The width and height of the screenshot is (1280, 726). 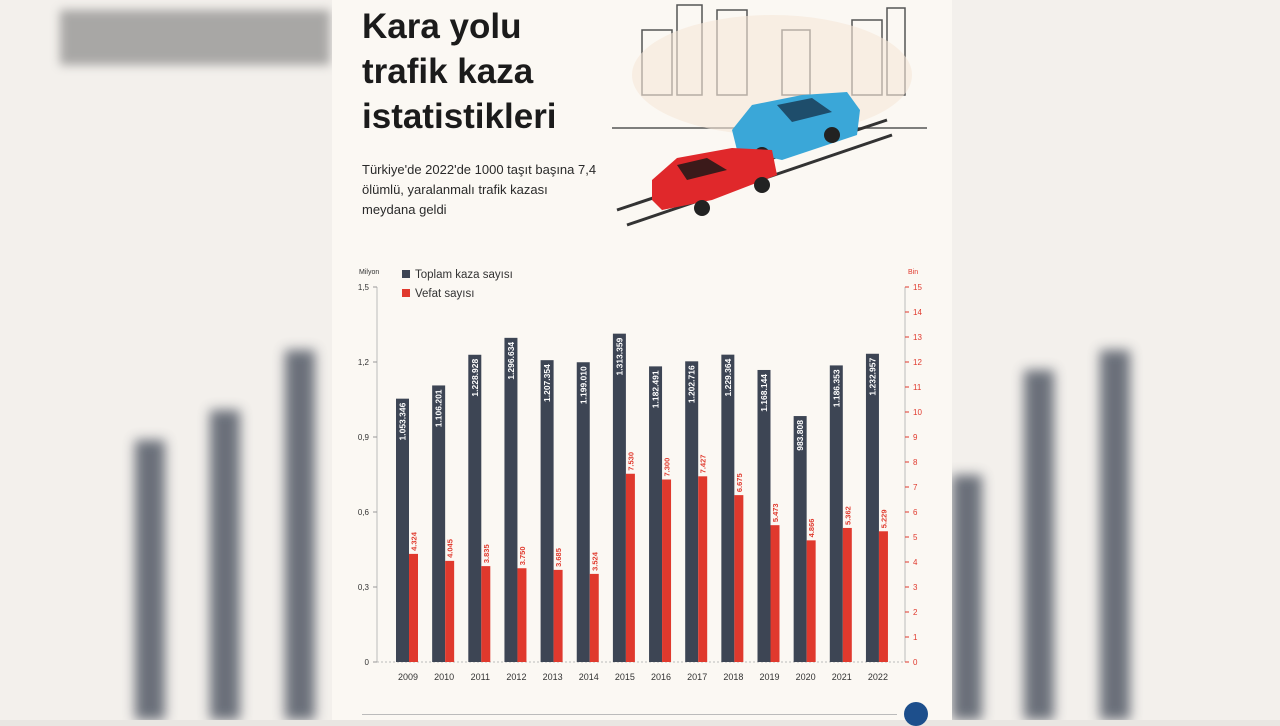 I want to click on bar-deaths-label: 7.530, so click(x=630, y=461).